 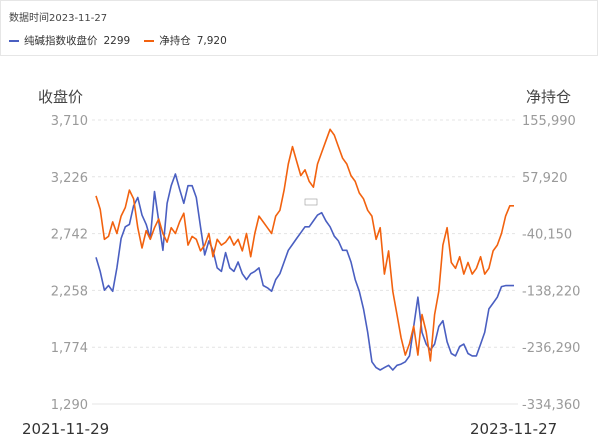 I want to click on header-bar: 数据时间2023-11-27 纯碱指数收盘价 2299 净持仓 7,920, so click(x=299, y=28).